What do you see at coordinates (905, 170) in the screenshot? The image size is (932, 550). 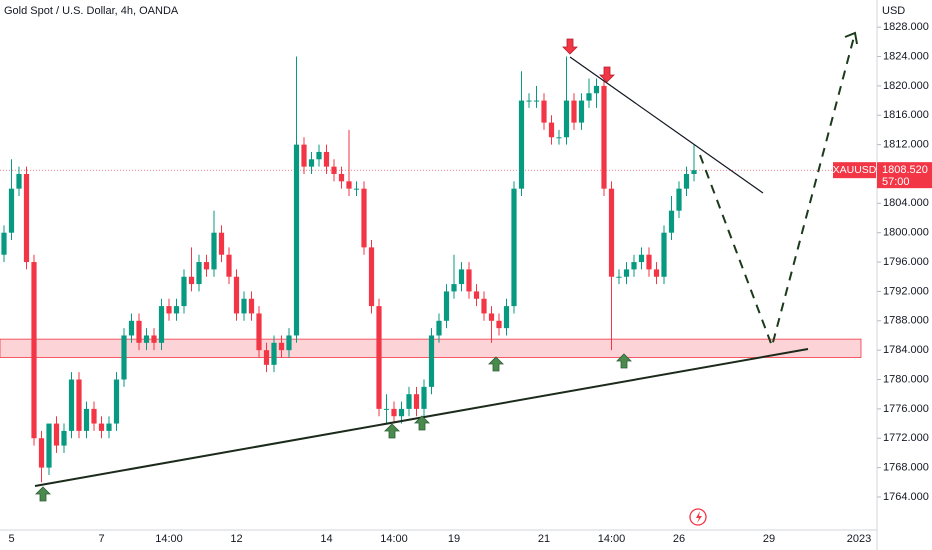 I see `price-label: 1808.520` at bounding box center [905, 170].